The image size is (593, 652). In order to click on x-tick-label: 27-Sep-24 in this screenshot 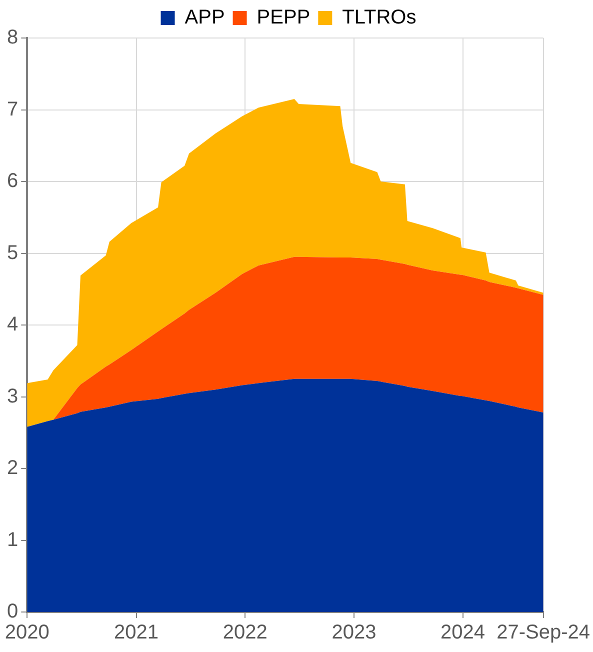, I will do `click(543, 633)`.